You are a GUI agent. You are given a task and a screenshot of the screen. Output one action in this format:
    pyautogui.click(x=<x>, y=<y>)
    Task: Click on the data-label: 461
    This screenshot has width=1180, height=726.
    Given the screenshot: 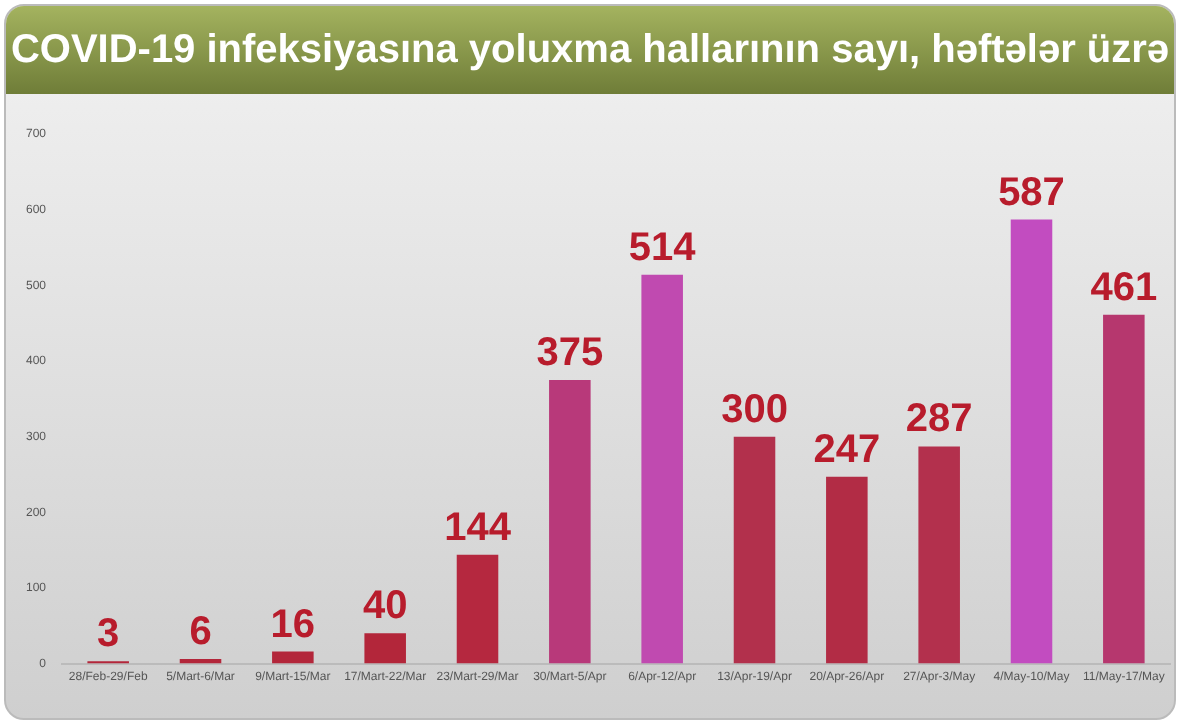 What is the action you would take?
    pyautogui.click(x=1124, y=287)
    